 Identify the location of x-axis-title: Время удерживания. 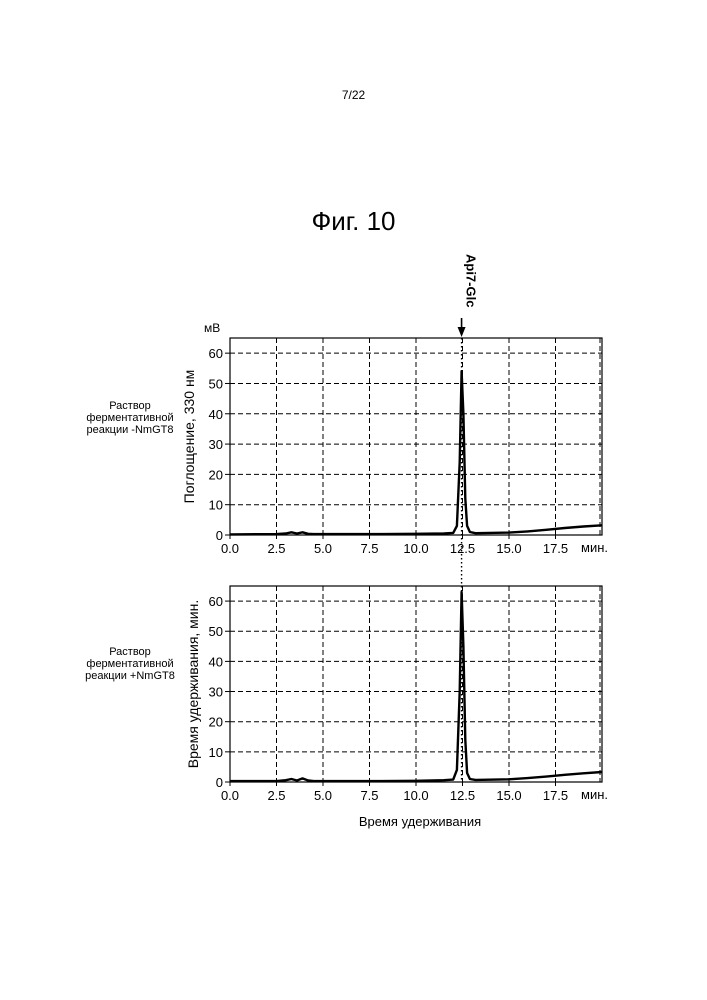
(420, 821).